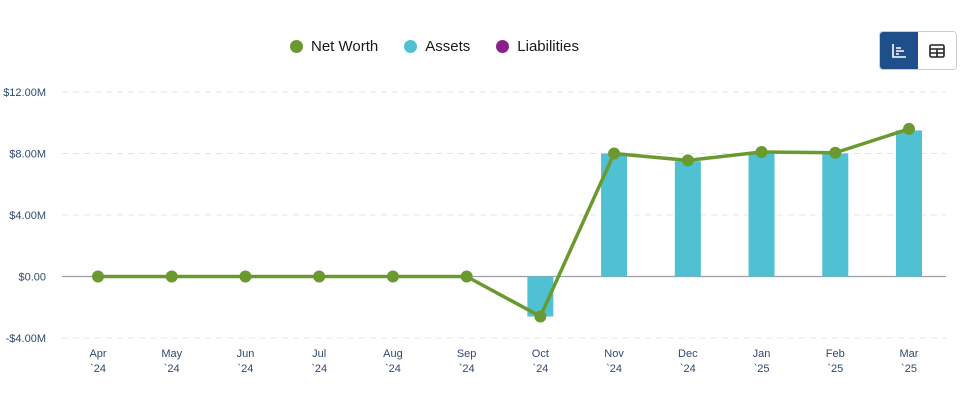 The width and height of the screenshot is (980, 411). What do you see at coordinates (503, 46) in the screenshot?
I see `legend-swatch-liabilities` at bounding box center [503, 46].